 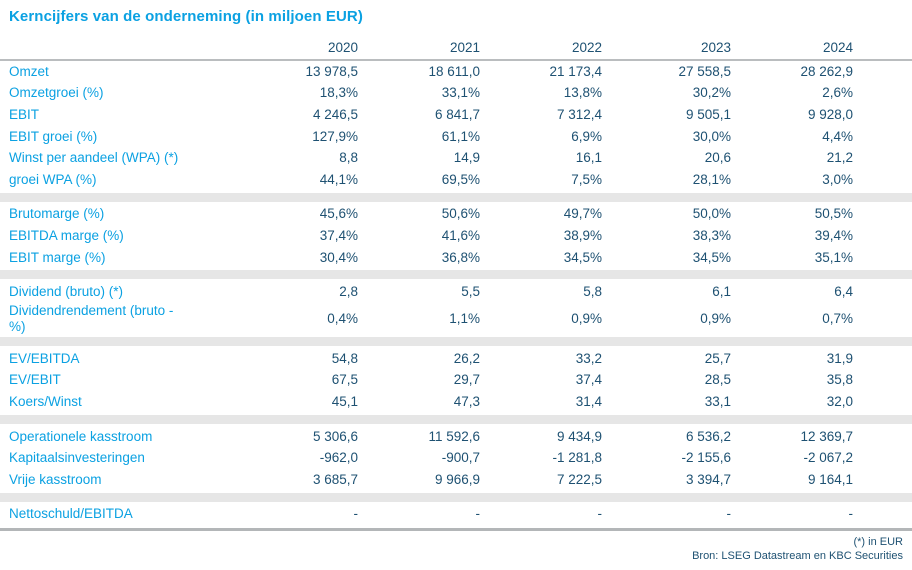 What do you see at coordinates (460, 458) in the screenshot?
I see `cell-value: -900,7` at bounding box center [460, 458].